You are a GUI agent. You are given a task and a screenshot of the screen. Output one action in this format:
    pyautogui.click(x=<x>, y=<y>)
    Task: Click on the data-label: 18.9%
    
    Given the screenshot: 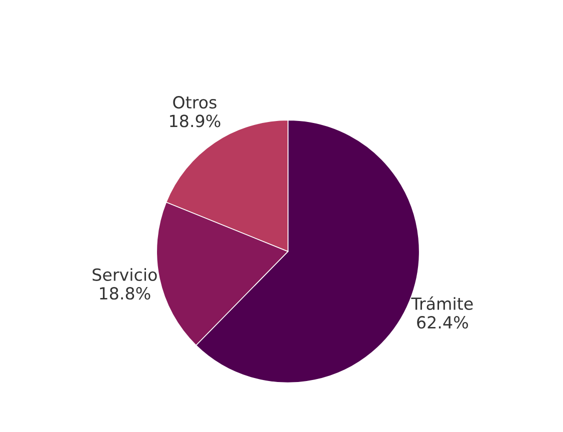 What is the action you would take?
    pyautogui.click(x=195, y=121)
    